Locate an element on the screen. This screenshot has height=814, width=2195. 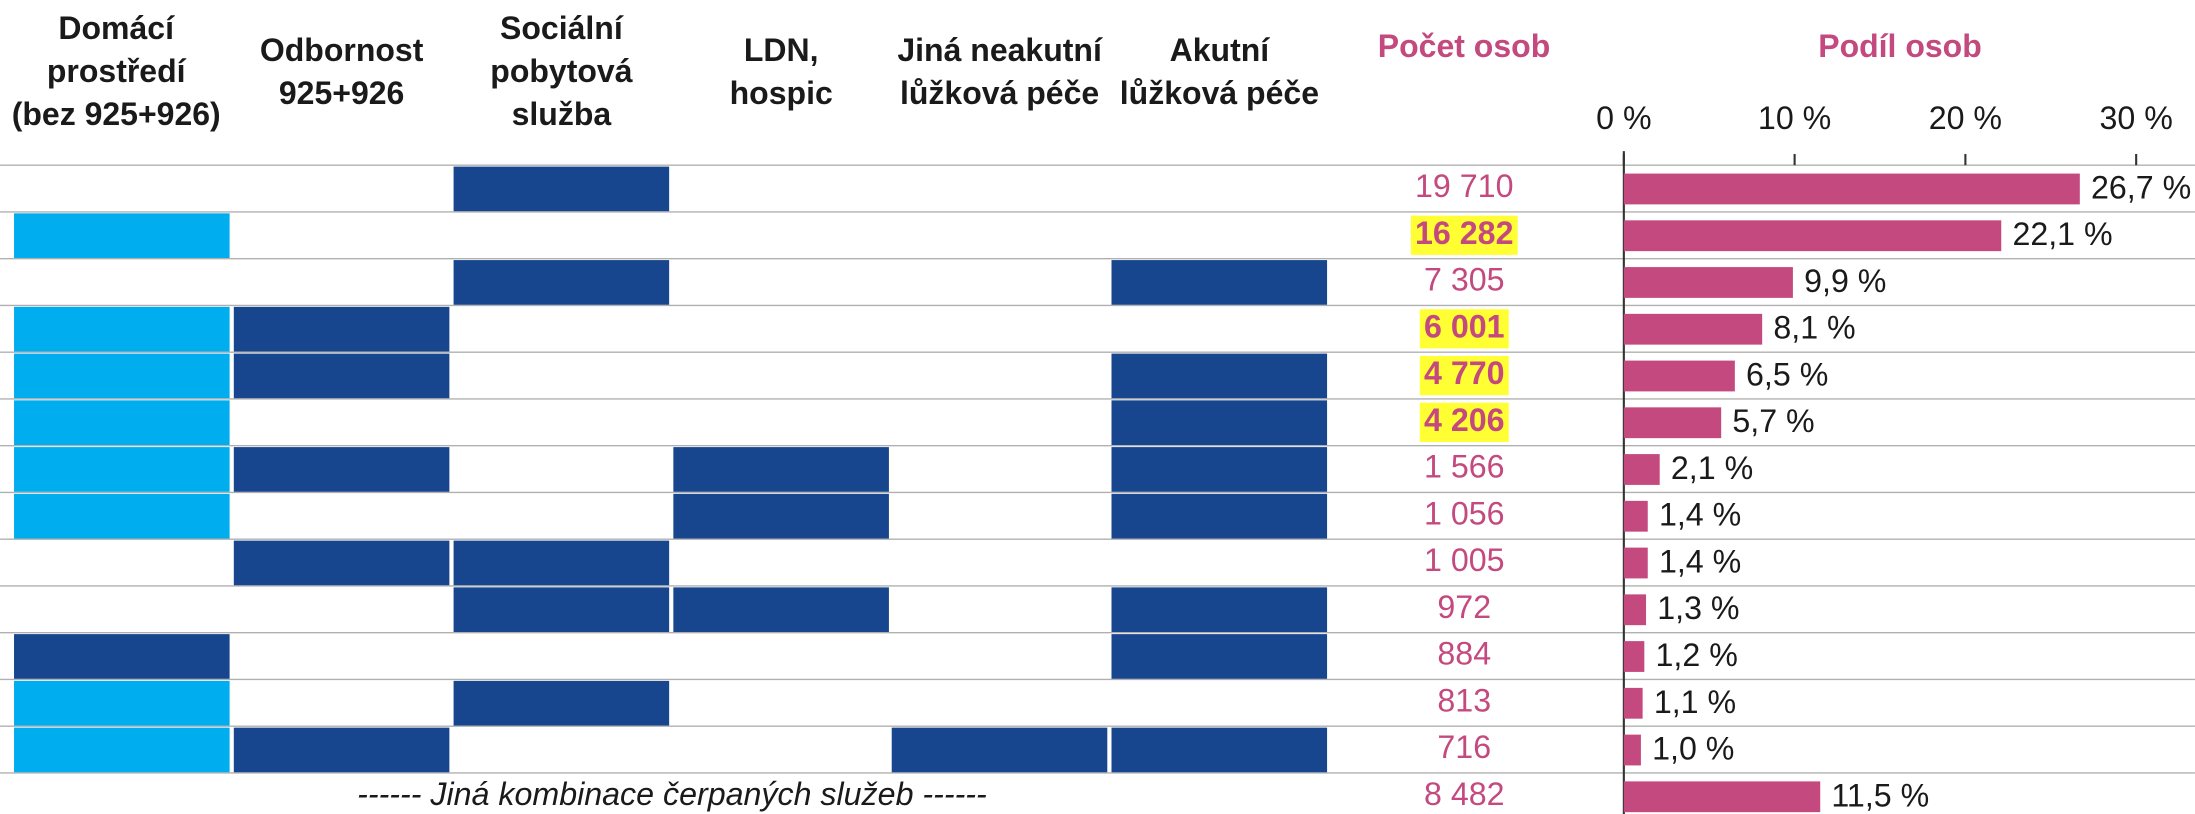
value-label: 26,7 % is located at coordinates (2141, 187).